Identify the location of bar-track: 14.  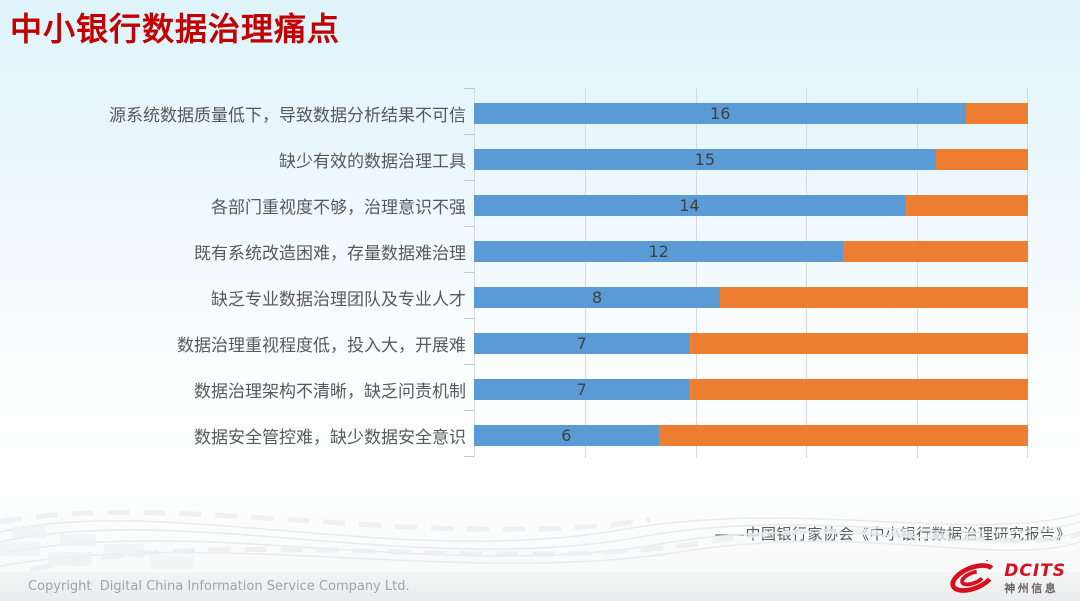
(751, 205).